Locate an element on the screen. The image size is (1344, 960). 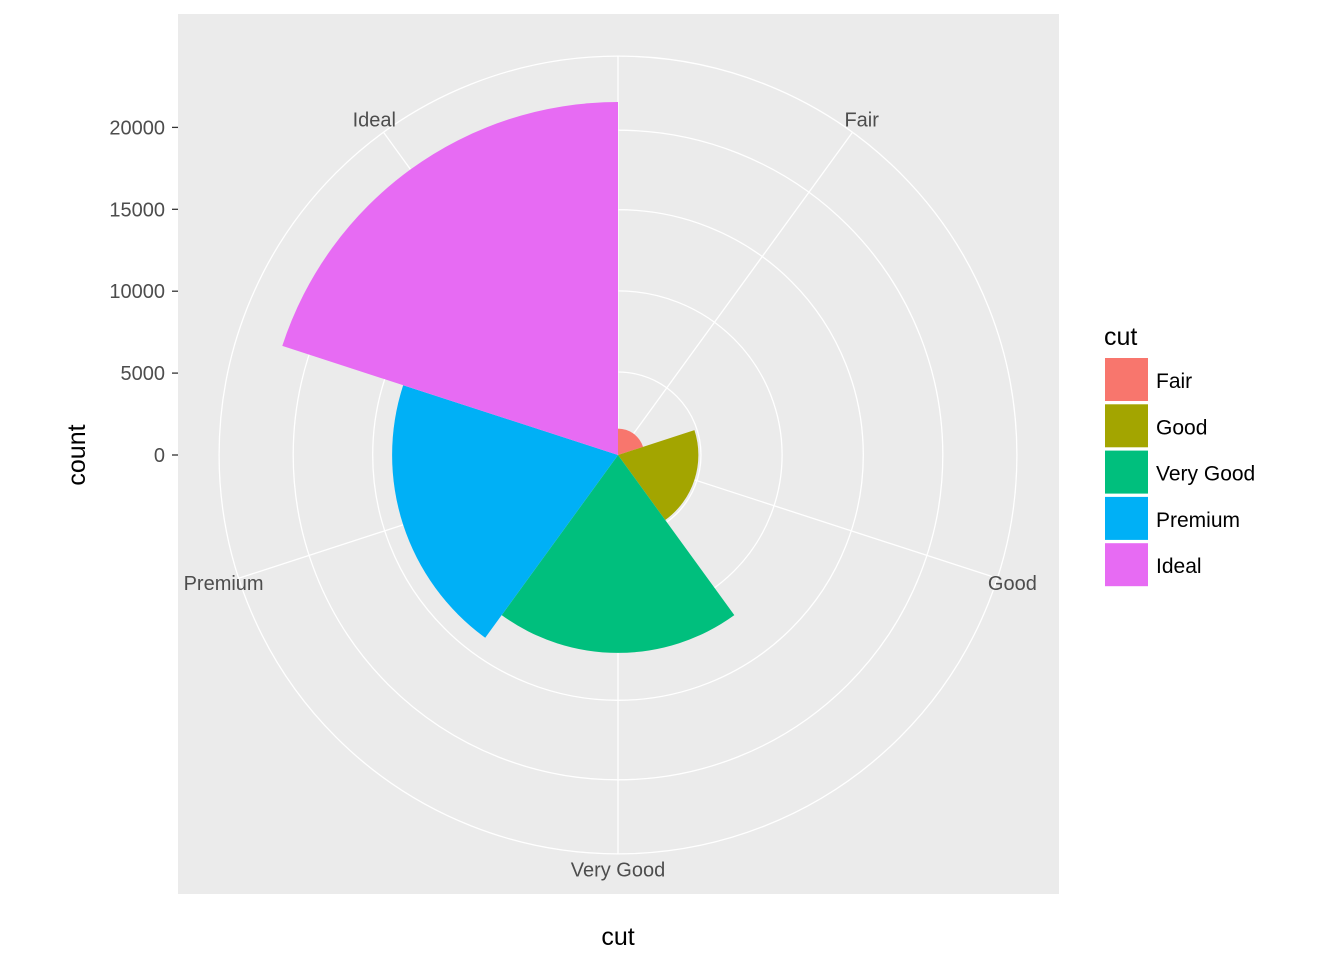
x-axis-title: cut is located at coordinates (617, 937).